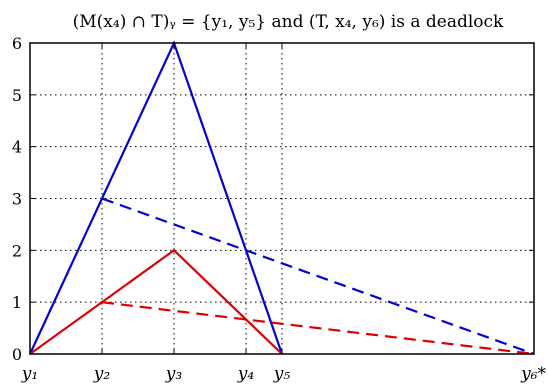 The image size is (548, 385). What do you see at coordinates (174, 374) in the screenshot?
I see `x-tick-label: y₃` at bounding box center [174, 374].